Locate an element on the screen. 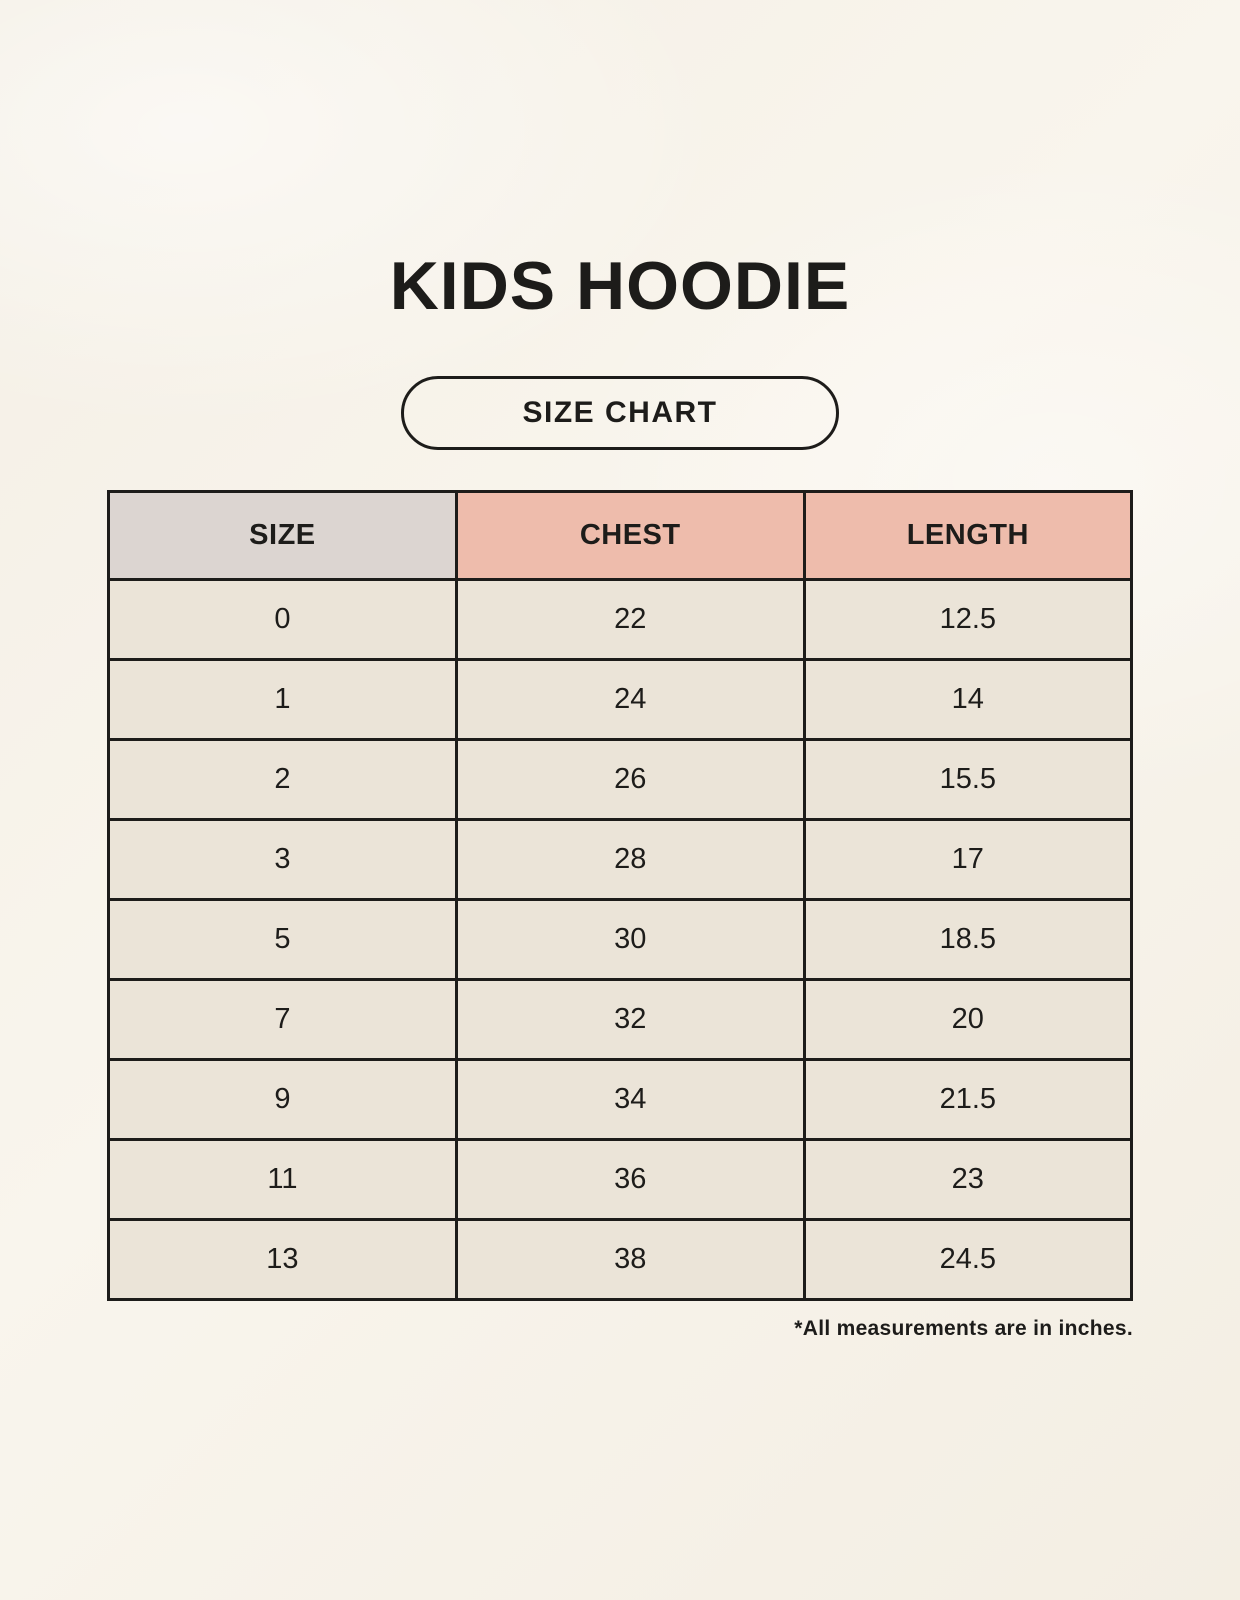 Image resolution: width=1240 pixels, height=1600 pixels. size-chart-badge: SIZE CHART is located at coordinates (620, 413).